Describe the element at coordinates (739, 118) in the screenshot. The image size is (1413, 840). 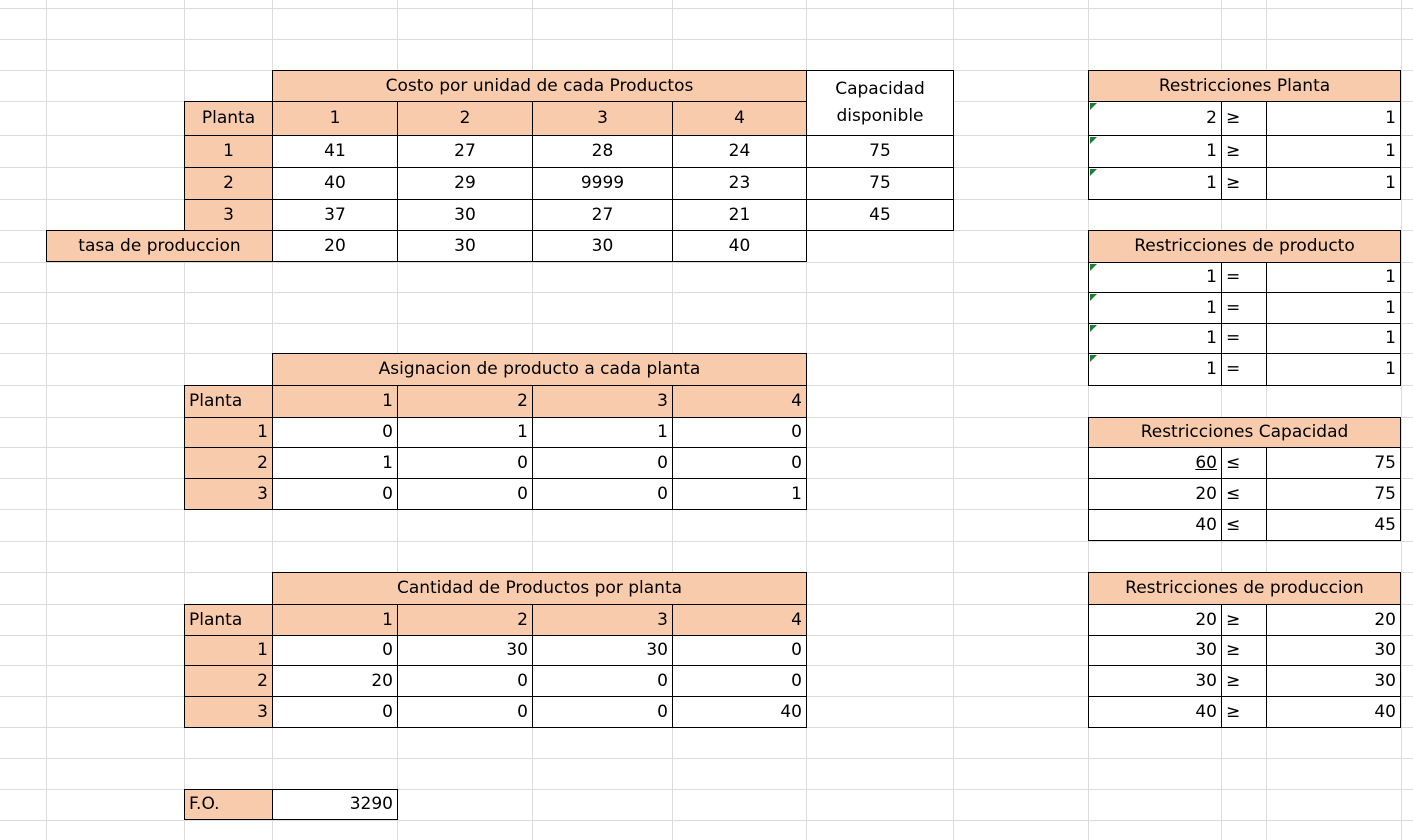
I see `cost-product-header: 4` at that location.